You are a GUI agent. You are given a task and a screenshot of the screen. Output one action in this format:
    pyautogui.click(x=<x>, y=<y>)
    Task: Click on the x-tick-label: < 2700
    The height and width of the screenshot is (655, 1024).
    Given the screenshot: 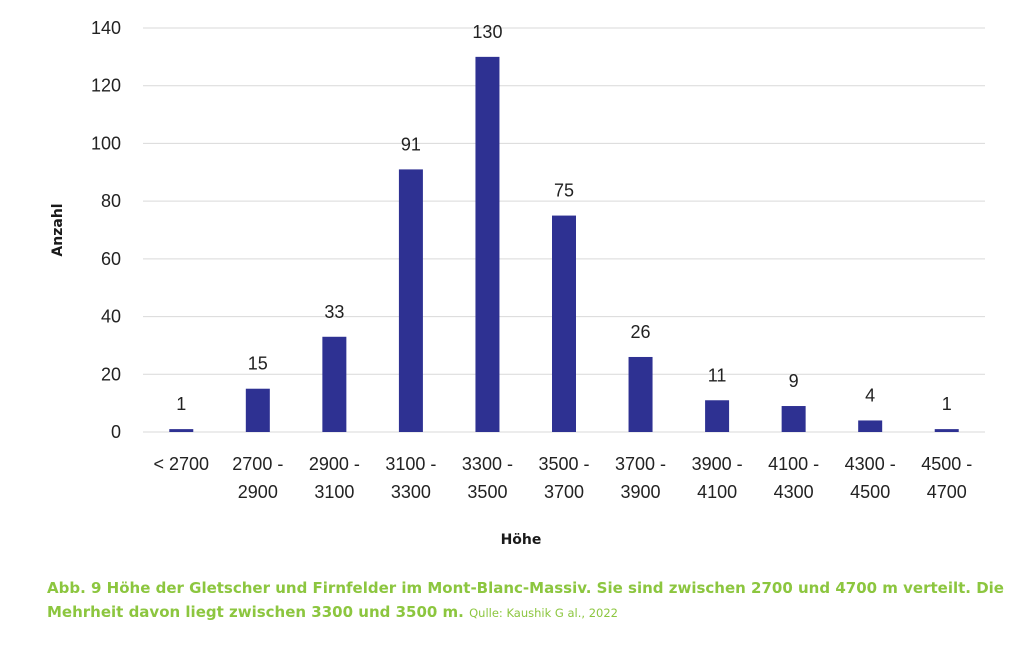 What is the action you would take?
    pyautogui.click(x=181, y=464)
    